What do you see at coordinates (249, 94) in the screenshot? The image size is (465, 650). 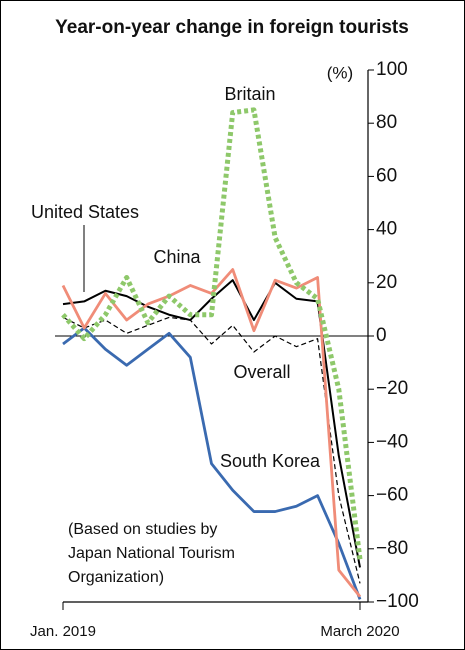 I see `series-label: Britain` at bounding box center [249, 94].